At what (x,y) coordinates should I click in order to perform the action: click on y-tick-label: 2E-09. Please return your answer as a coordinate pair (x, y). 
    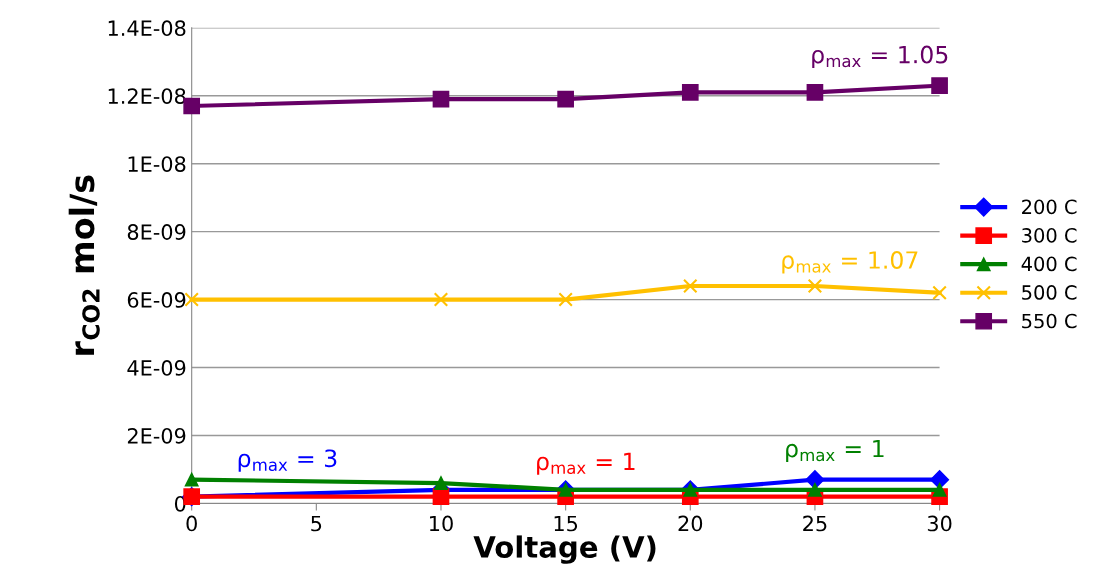
    Looking at the image, I should click on (156, 435).